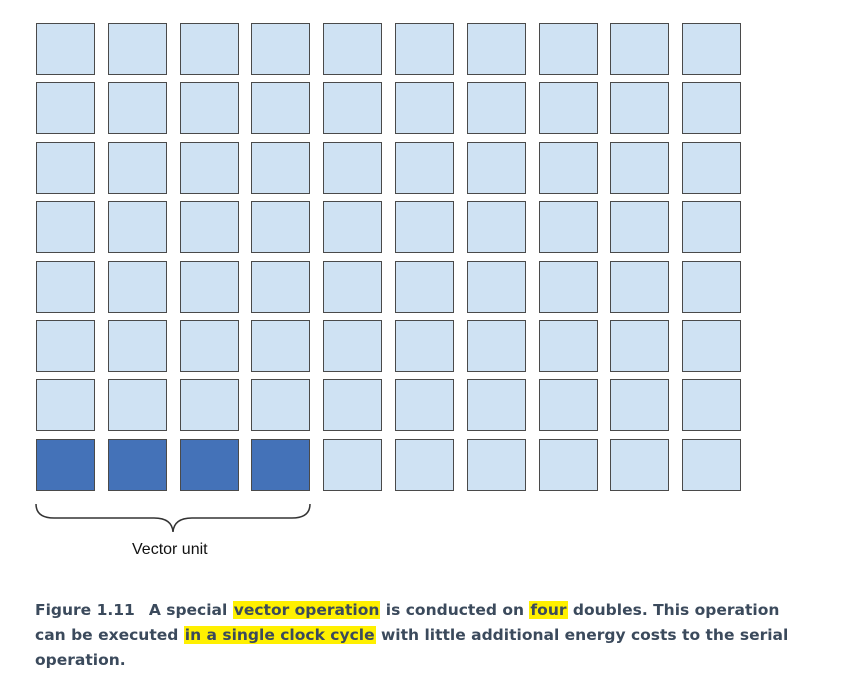 The image size is (852, 682). Describe the element at coordinates (170, 549) in the screenshot. I see `vector-unit-label: Vector unit` at that location.